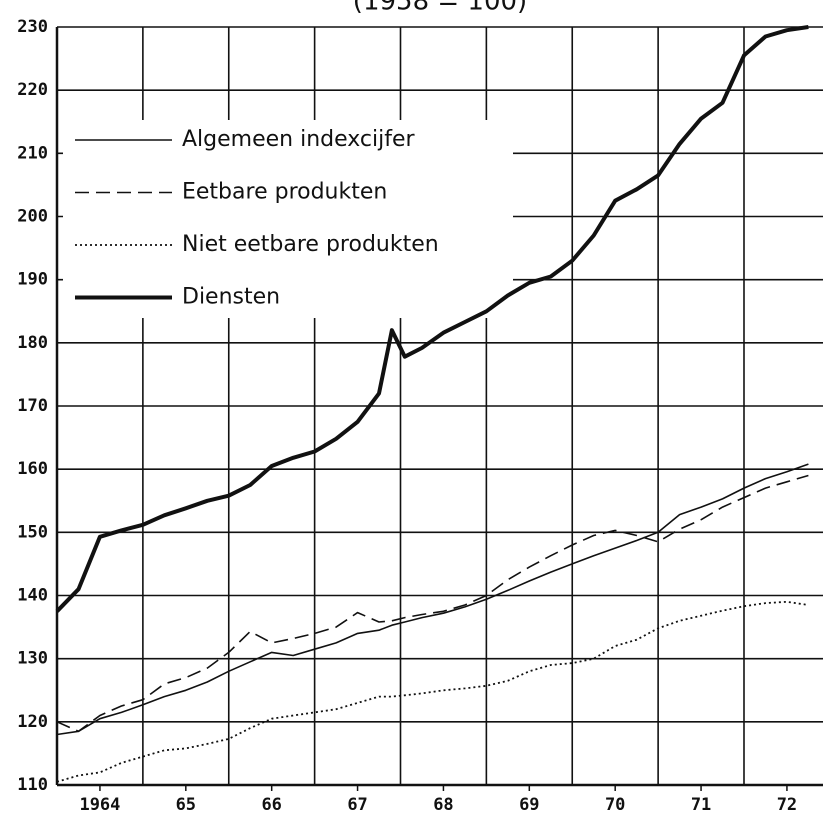 This screenshot has width=823, height=821. Describe the element at coordinates (284, 192) in the screenshot. I see `legend-label: Eetbare produkten` at that location.